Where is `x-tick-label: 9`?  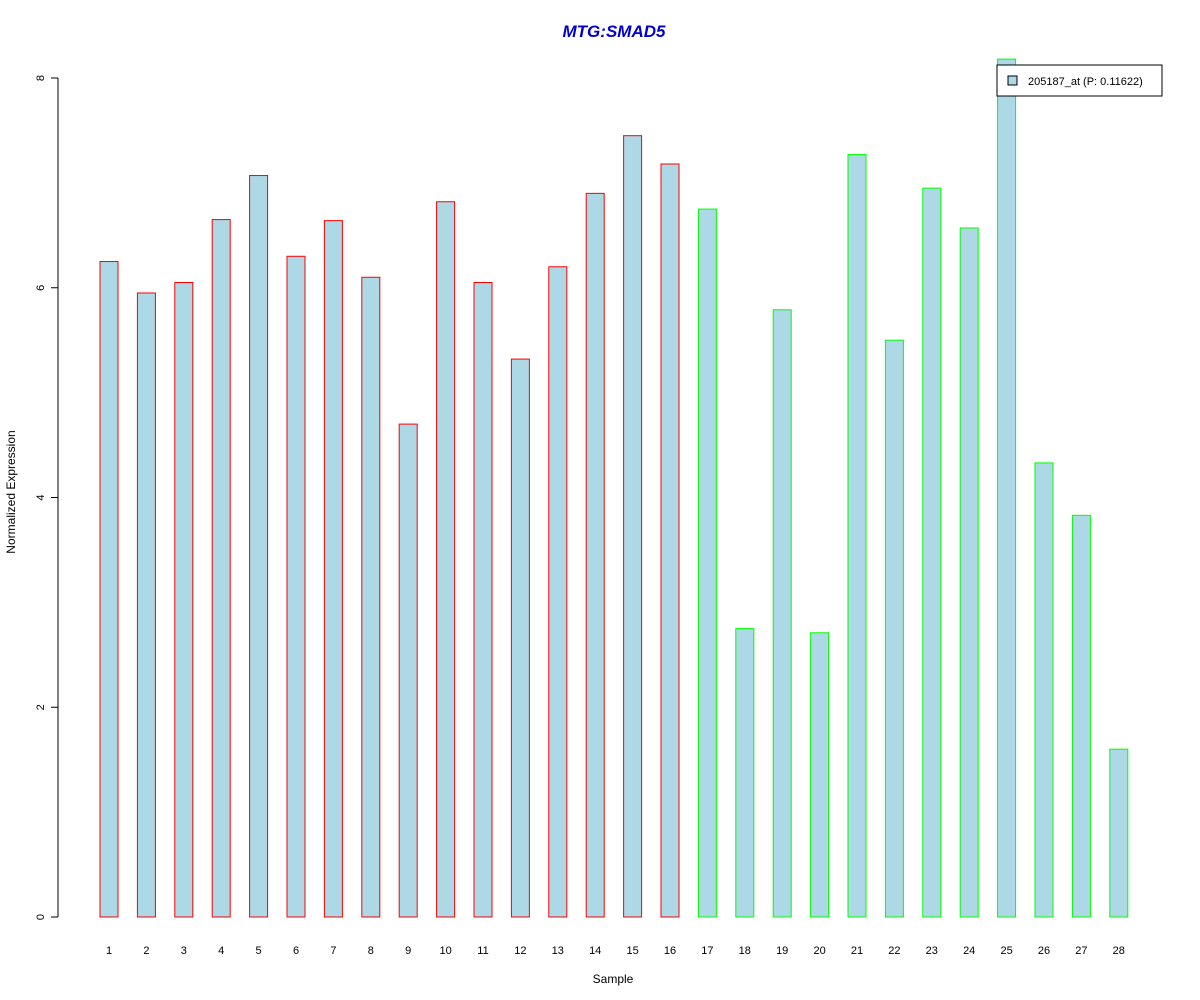
x-tick-label: 9 is located at coordinates (408, 951).